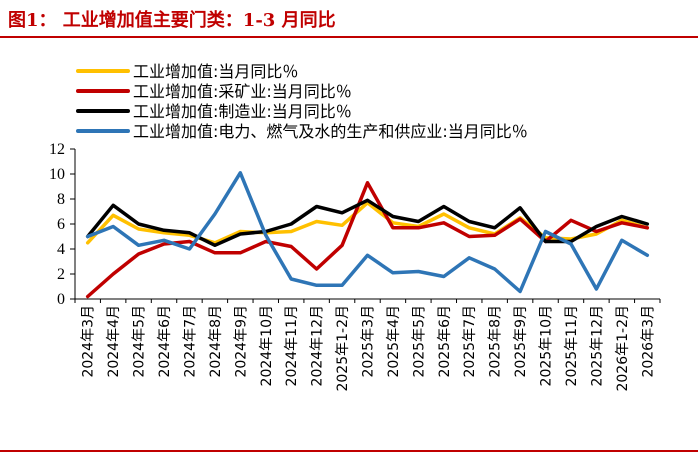 The height and width of the screenshot is (458, 698). What do you see at coordinates (572, 345) in the screenshot?
I see `x-tick-label: 2025年11月` at bounding box center [572, 345].